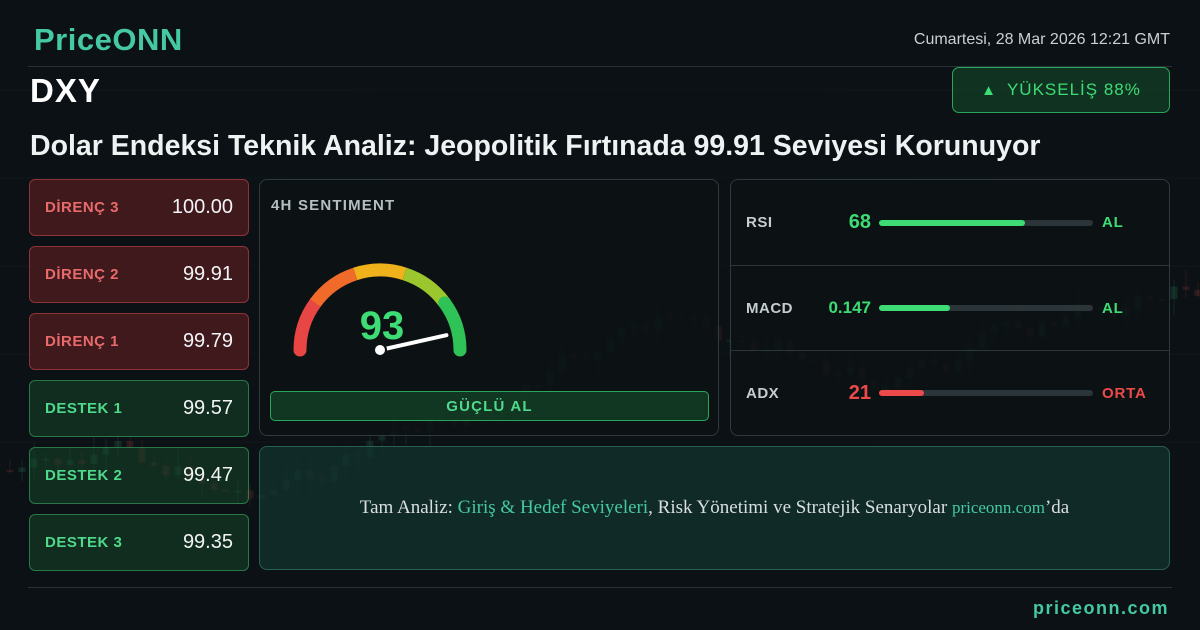 The image size is (1200, 630). Describe the element at coordinates (82, 341) in the screenshot. I see `level-label: DİRENÇ 1` at that location.